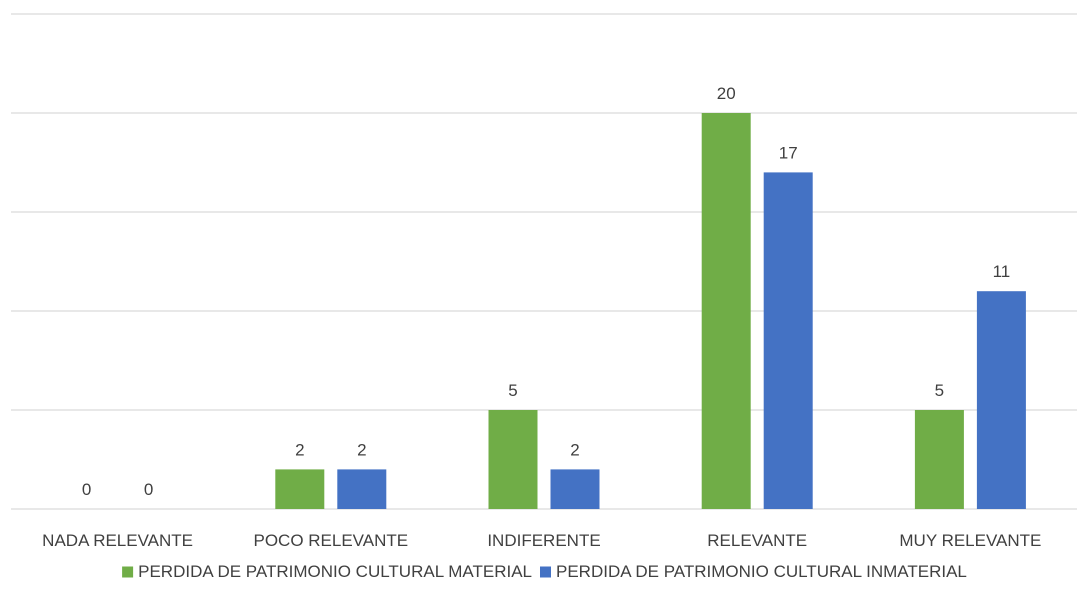  Describe the element at coordinates (148, 489) in the screenshot. I see `data-label-inmaterial-0: 0` at that location.